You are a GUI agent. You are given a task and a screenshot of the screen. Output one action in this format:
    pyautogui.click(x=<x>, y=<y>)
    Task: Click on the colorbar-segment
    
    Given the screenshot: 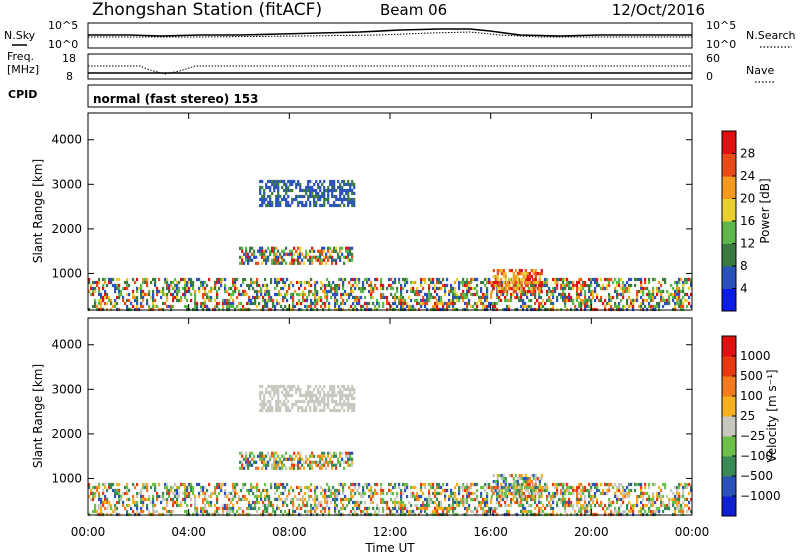 What is the action you would take?
    pyautogui.click(x=729, y=277)
    